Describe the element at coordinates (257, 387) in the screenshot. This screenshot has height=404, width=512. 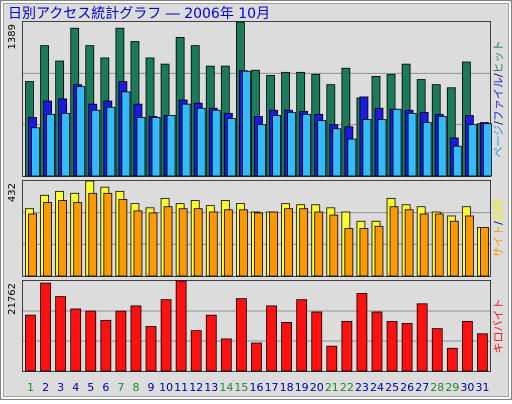
I see `x-tick-label: 16` at that location.